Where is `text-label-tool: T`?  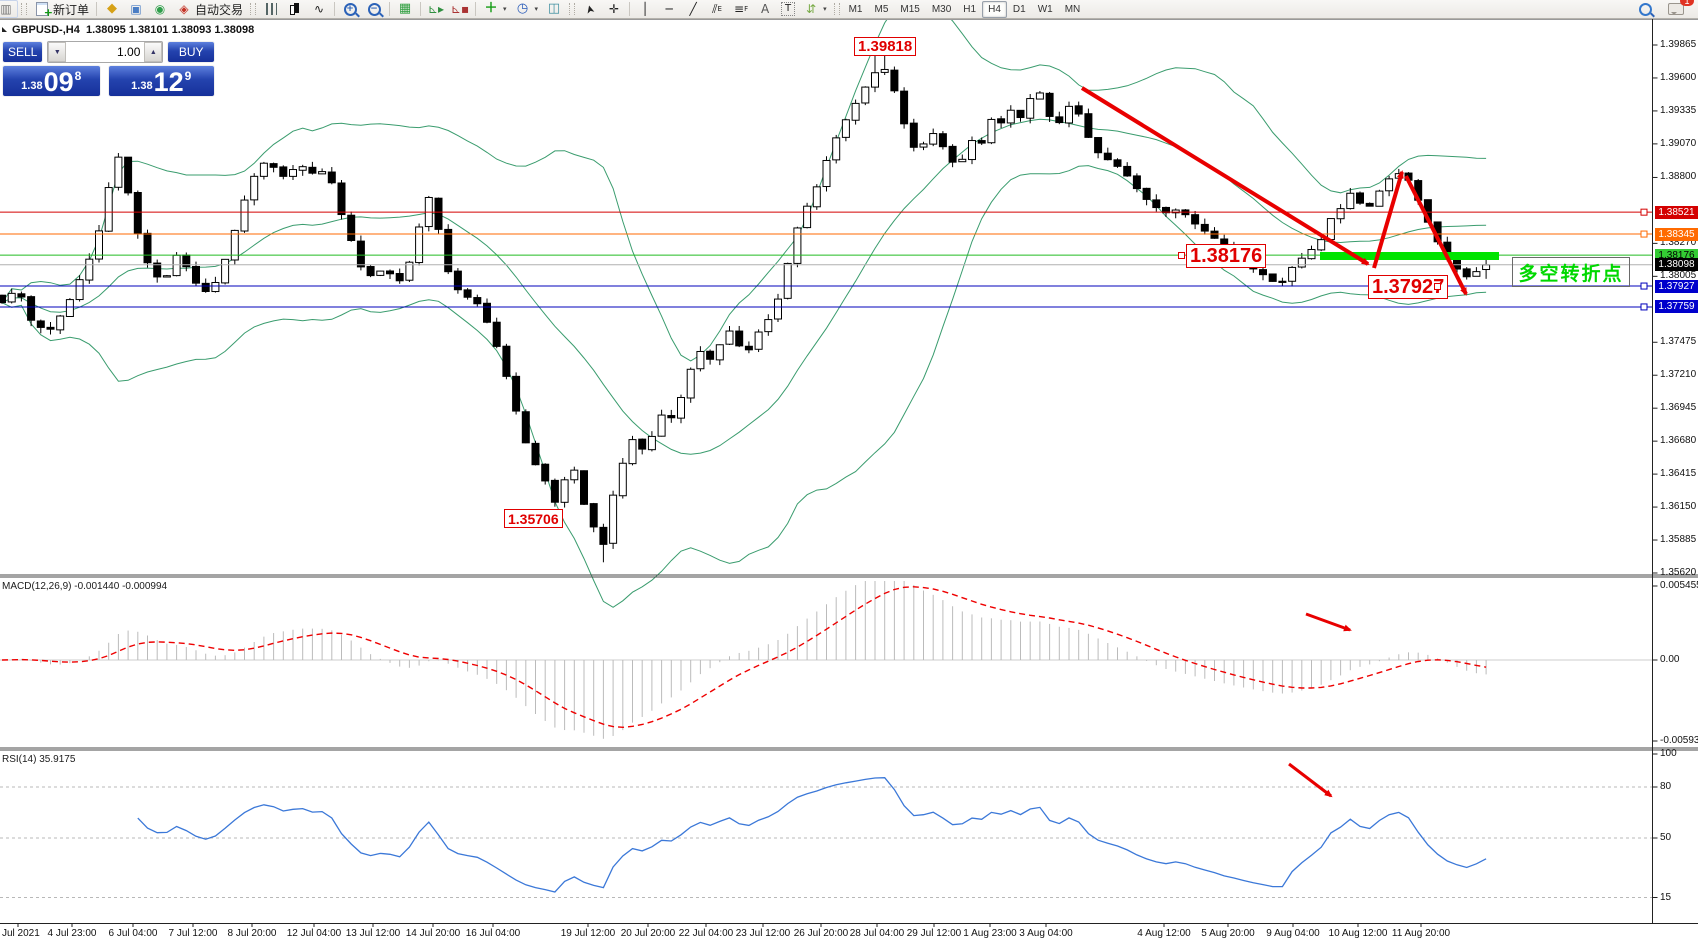 text-label-tool: T is located at coordinates (788, 9).